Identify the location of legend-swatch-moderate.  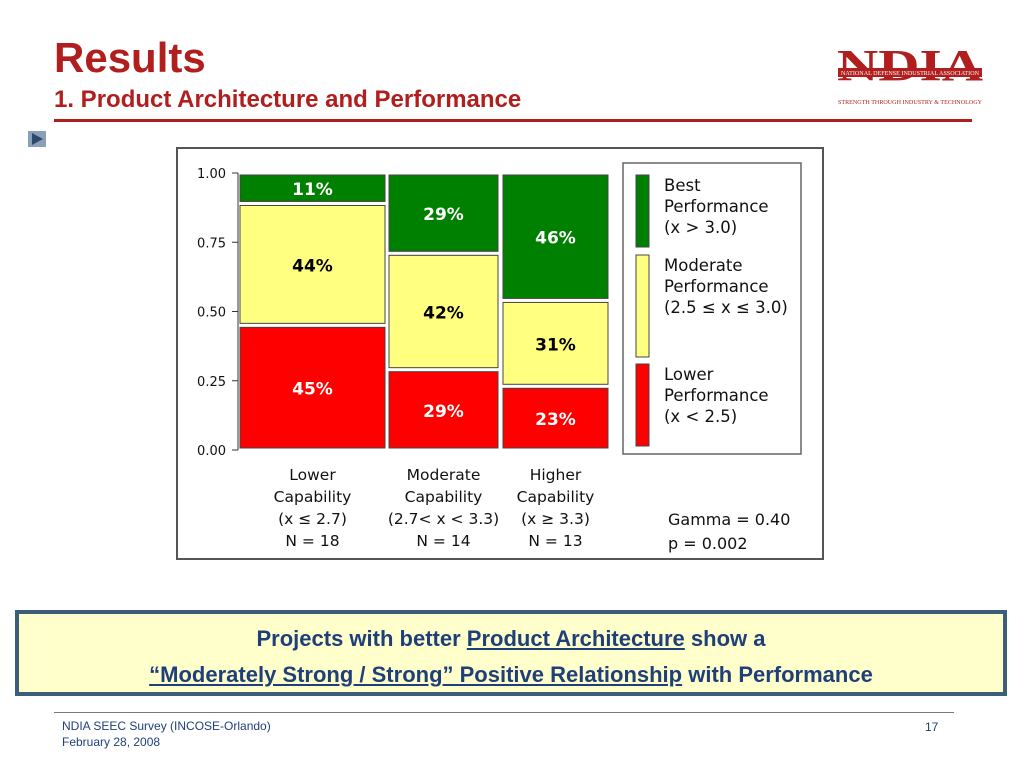
(642, 306).